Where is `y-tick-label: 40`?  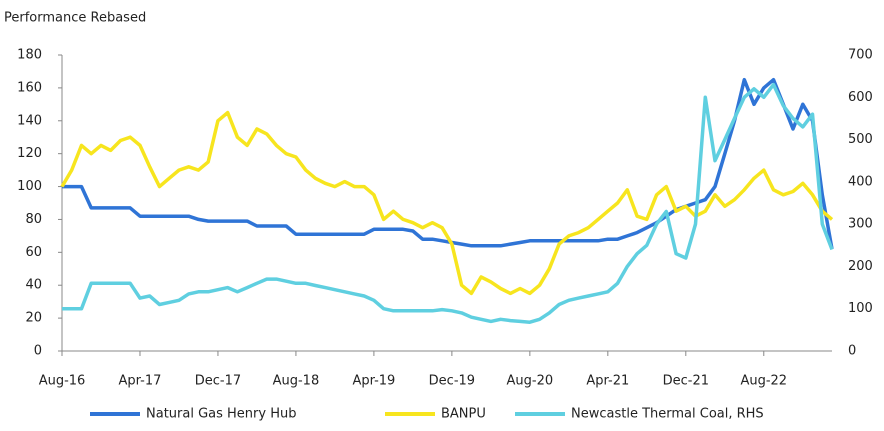 y-tick-label: 40 is located at coordinates (33, 285).